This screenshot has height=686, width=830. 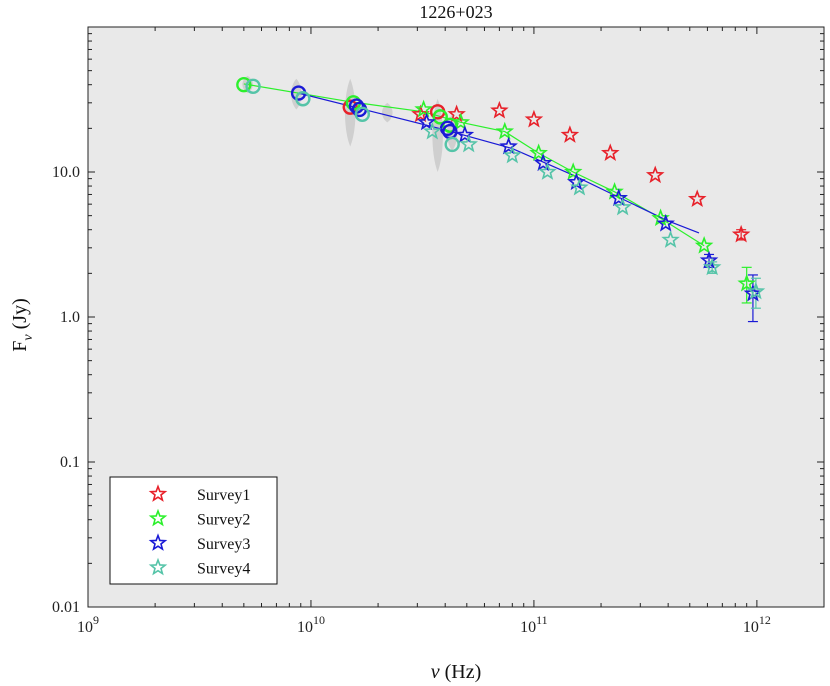 I want to click on fit-line-survey2, so click(x=474, y=165).